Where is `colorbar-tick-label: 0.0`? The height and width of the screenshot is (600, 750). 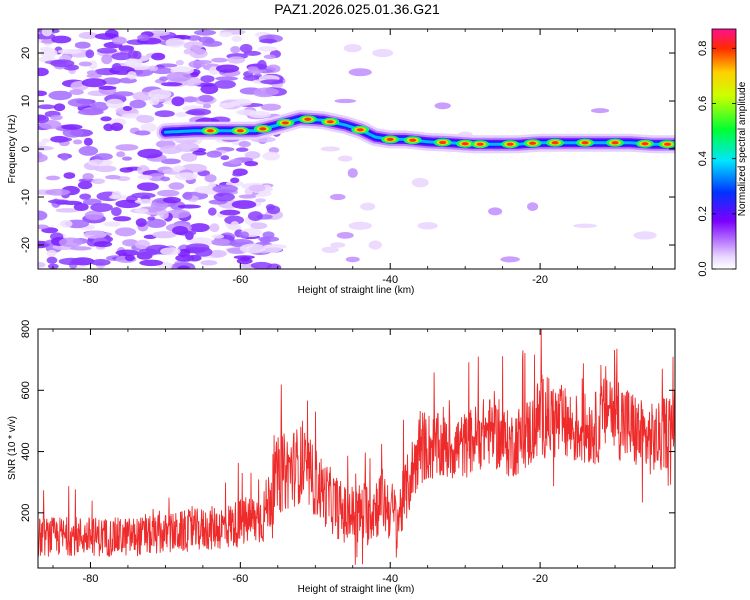
colorbar-tick-label: 0.0 is located at coordinates (703, 268).